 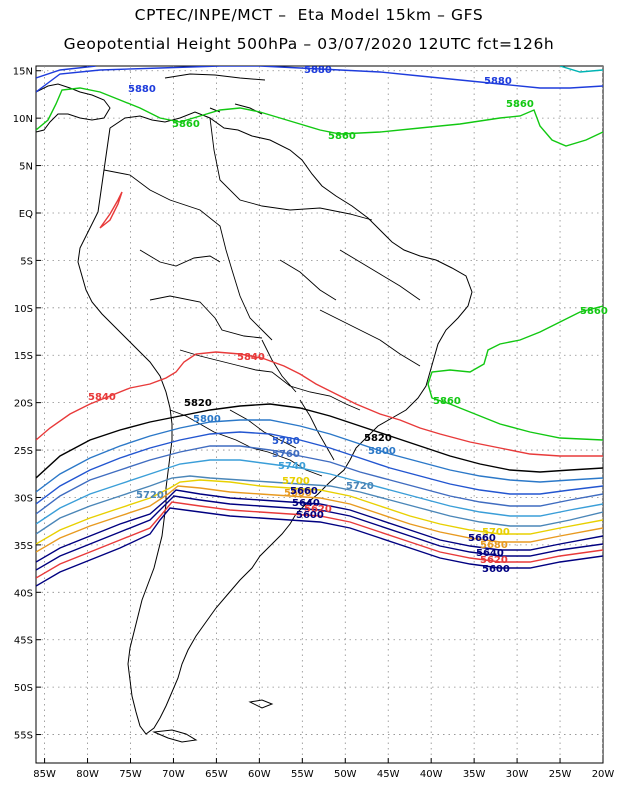 What do you see at coordinates (23, 498) in the screenshot?
I see `lat-label: 30S` at bounding box center [23, 498].